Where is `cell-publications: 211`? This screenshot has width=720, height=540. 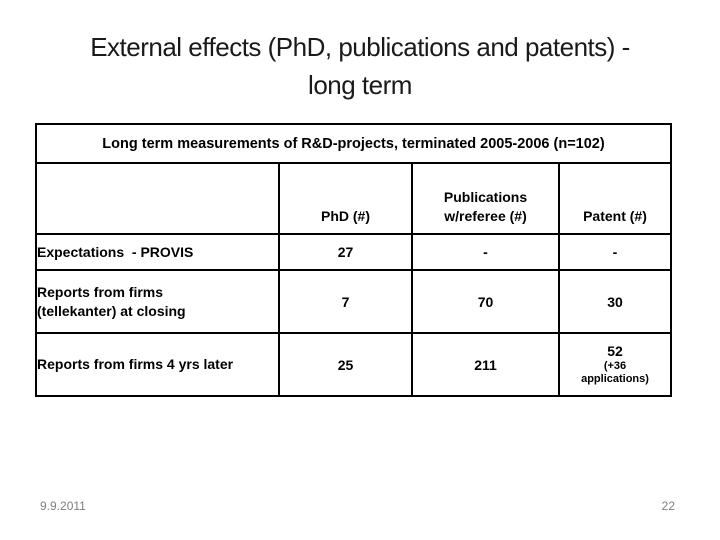
cell-publications: 211 is located at coordinates (485, 364).